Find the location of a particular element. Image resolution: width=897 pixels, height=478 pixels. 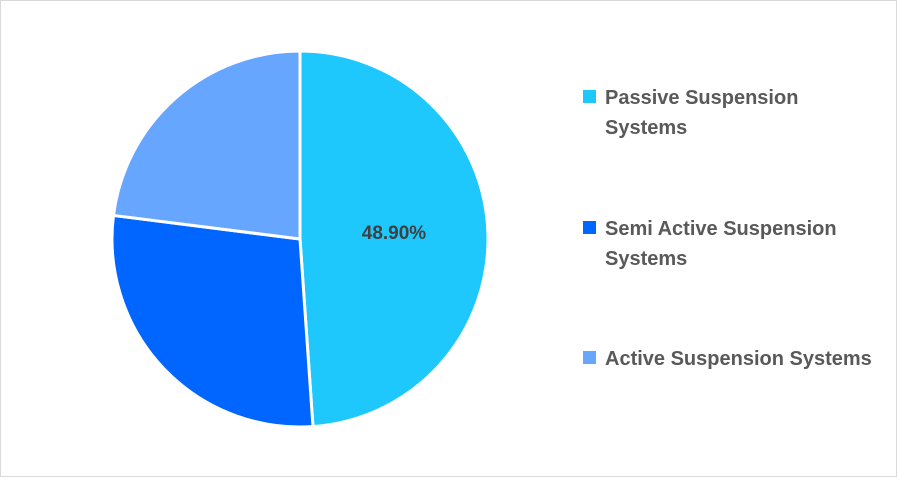

legend-swatch-semi-active is located at coordinates (589, 227).